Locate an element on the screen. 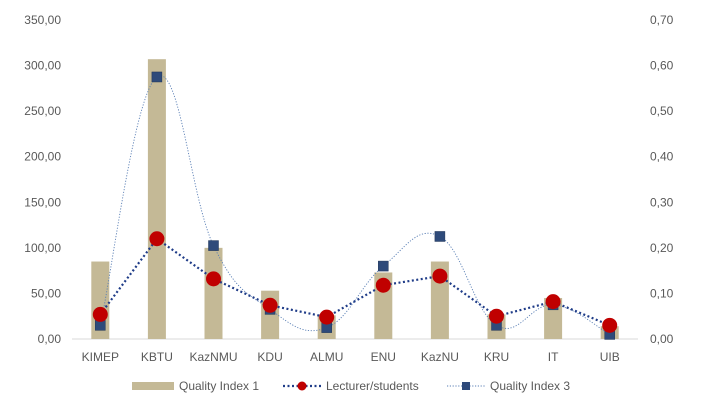 Image resolution: width=704 pixels, height=410 pixels. x-tick-label: KIMEP is located at coordinates (100, 357).